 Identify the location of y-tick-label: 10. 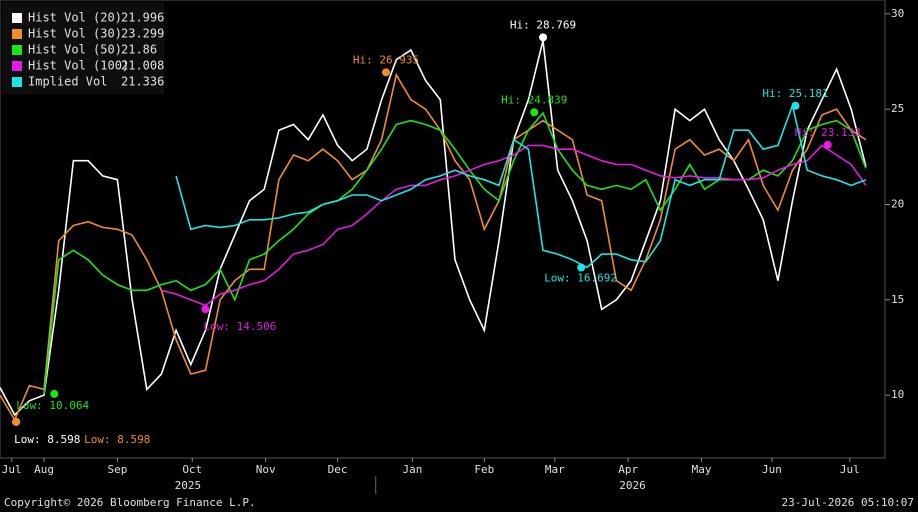
(897, 394).